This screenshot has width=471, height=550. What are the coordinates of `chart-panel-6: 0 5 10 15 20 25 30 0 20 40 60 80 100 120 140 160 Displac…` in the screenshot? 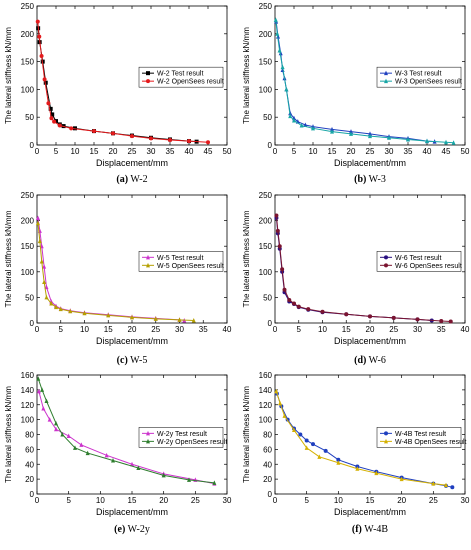 It's located at (356, 453).